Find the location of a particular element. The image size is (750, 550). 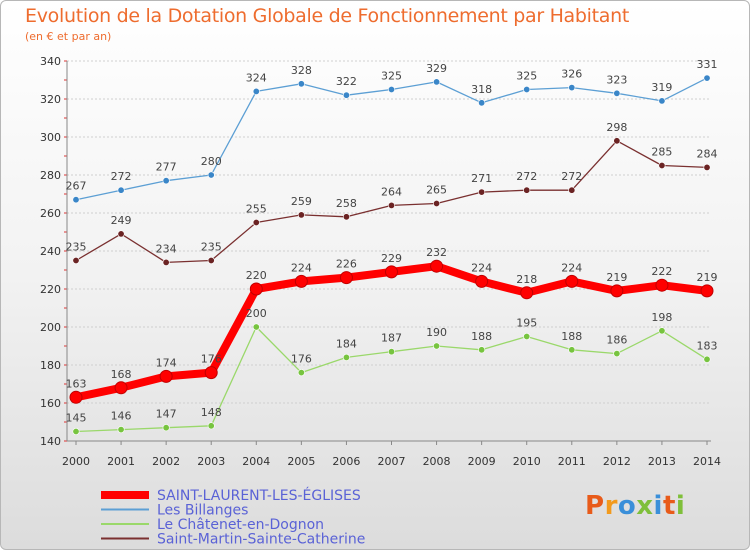

y-tick-label: 200 is located at coordinates (50, 327).